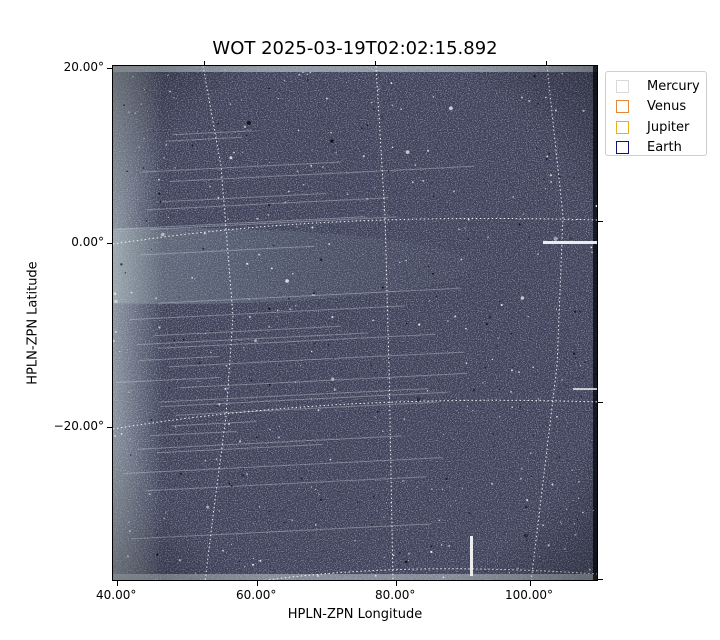  I want to click on legend-item-mercury: Mercury, so click(661, 86).